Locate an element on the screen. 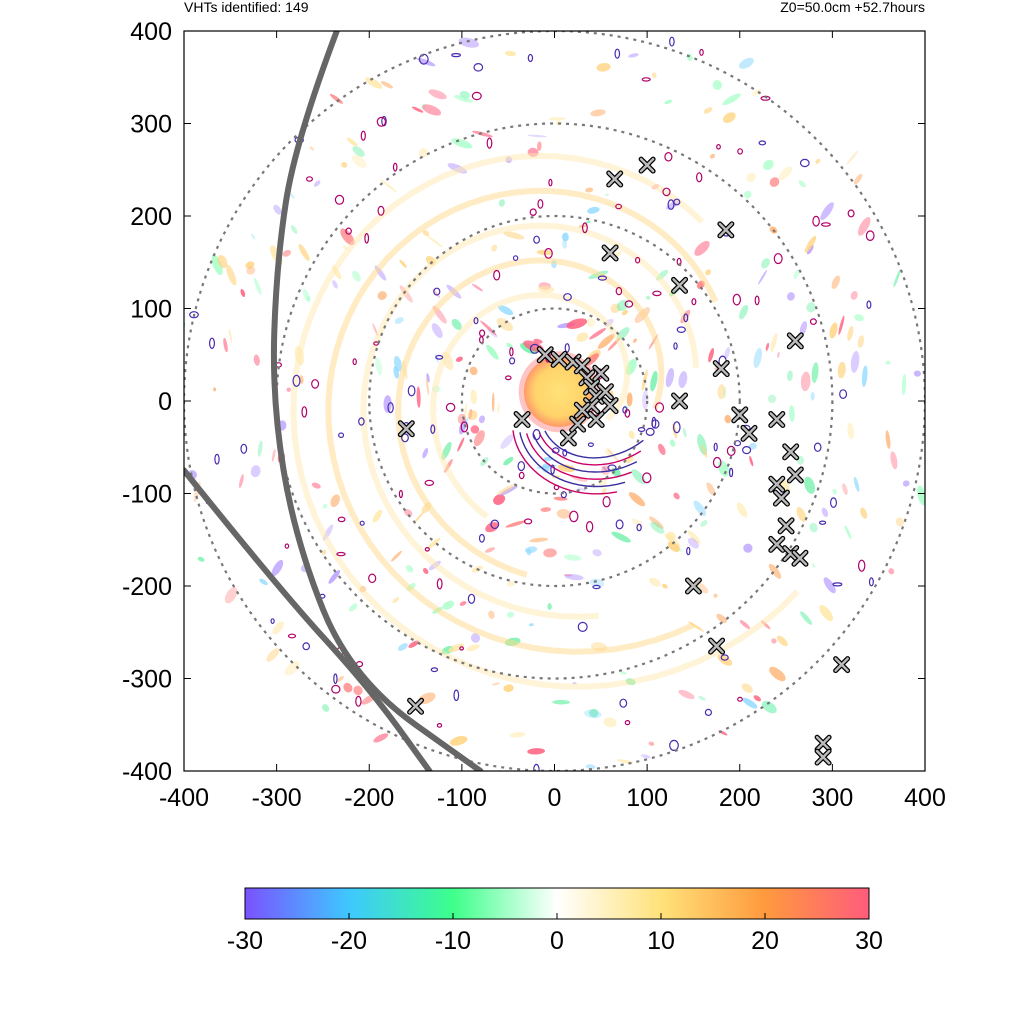  x-tick-label: 400 is located at coordinates (925, 798).